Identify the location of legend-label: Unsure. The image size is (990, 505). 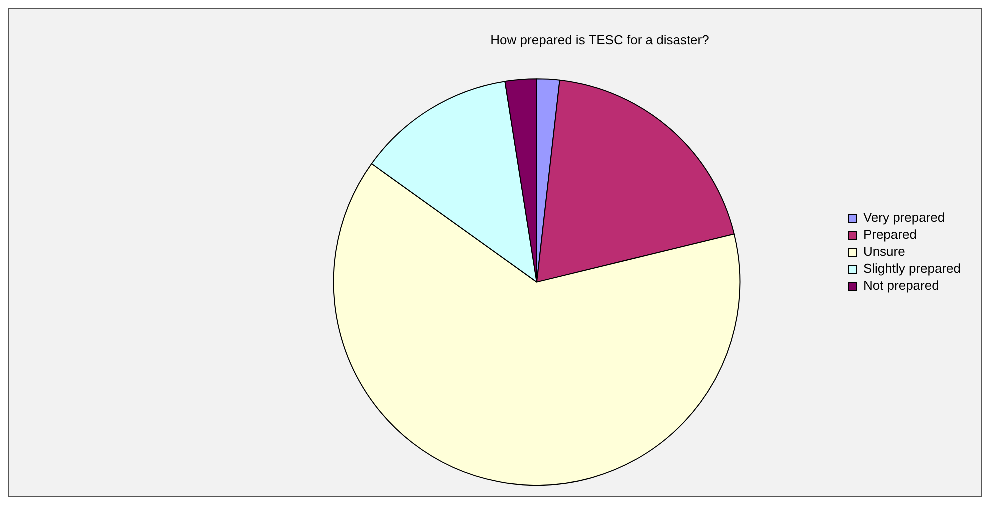
(884, 252).